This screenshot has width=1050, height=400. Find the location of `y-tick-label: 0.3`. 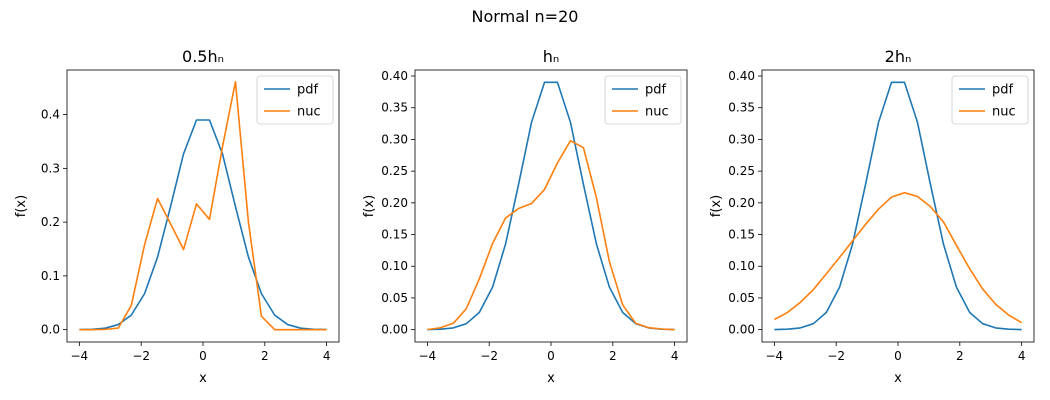

y-tick-label: 0.3 is located at coordinates (50, 168).